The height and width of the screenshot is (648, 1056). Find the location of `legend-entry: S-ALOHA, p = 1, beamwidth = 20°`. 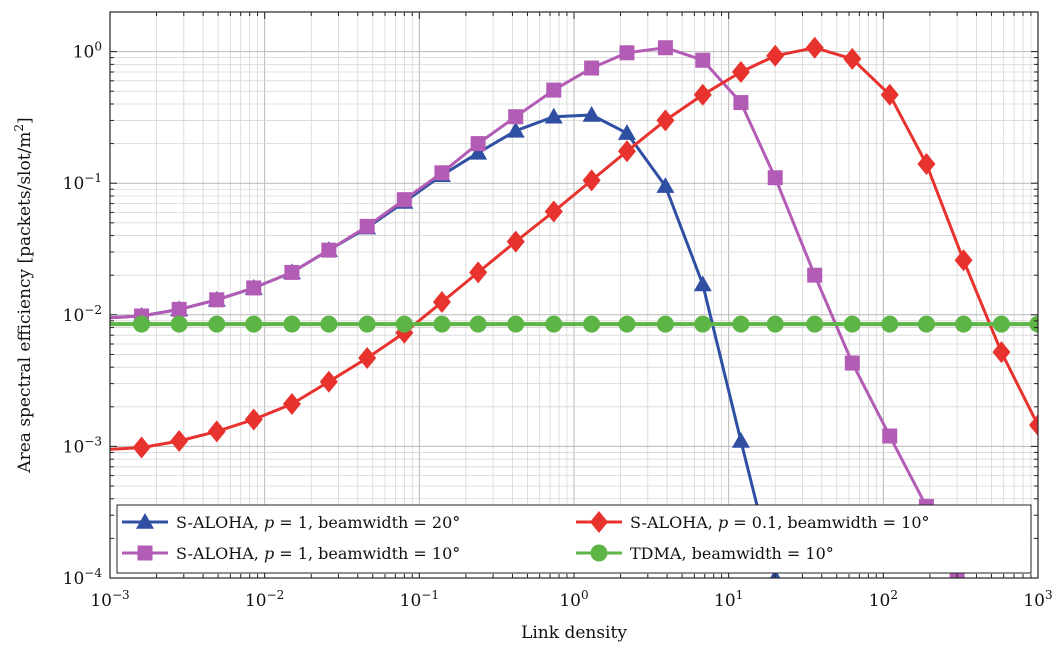

legend-entry: S-ALOHA, p = 1, beamwidth = 20° is located at coordinates (291, 522).